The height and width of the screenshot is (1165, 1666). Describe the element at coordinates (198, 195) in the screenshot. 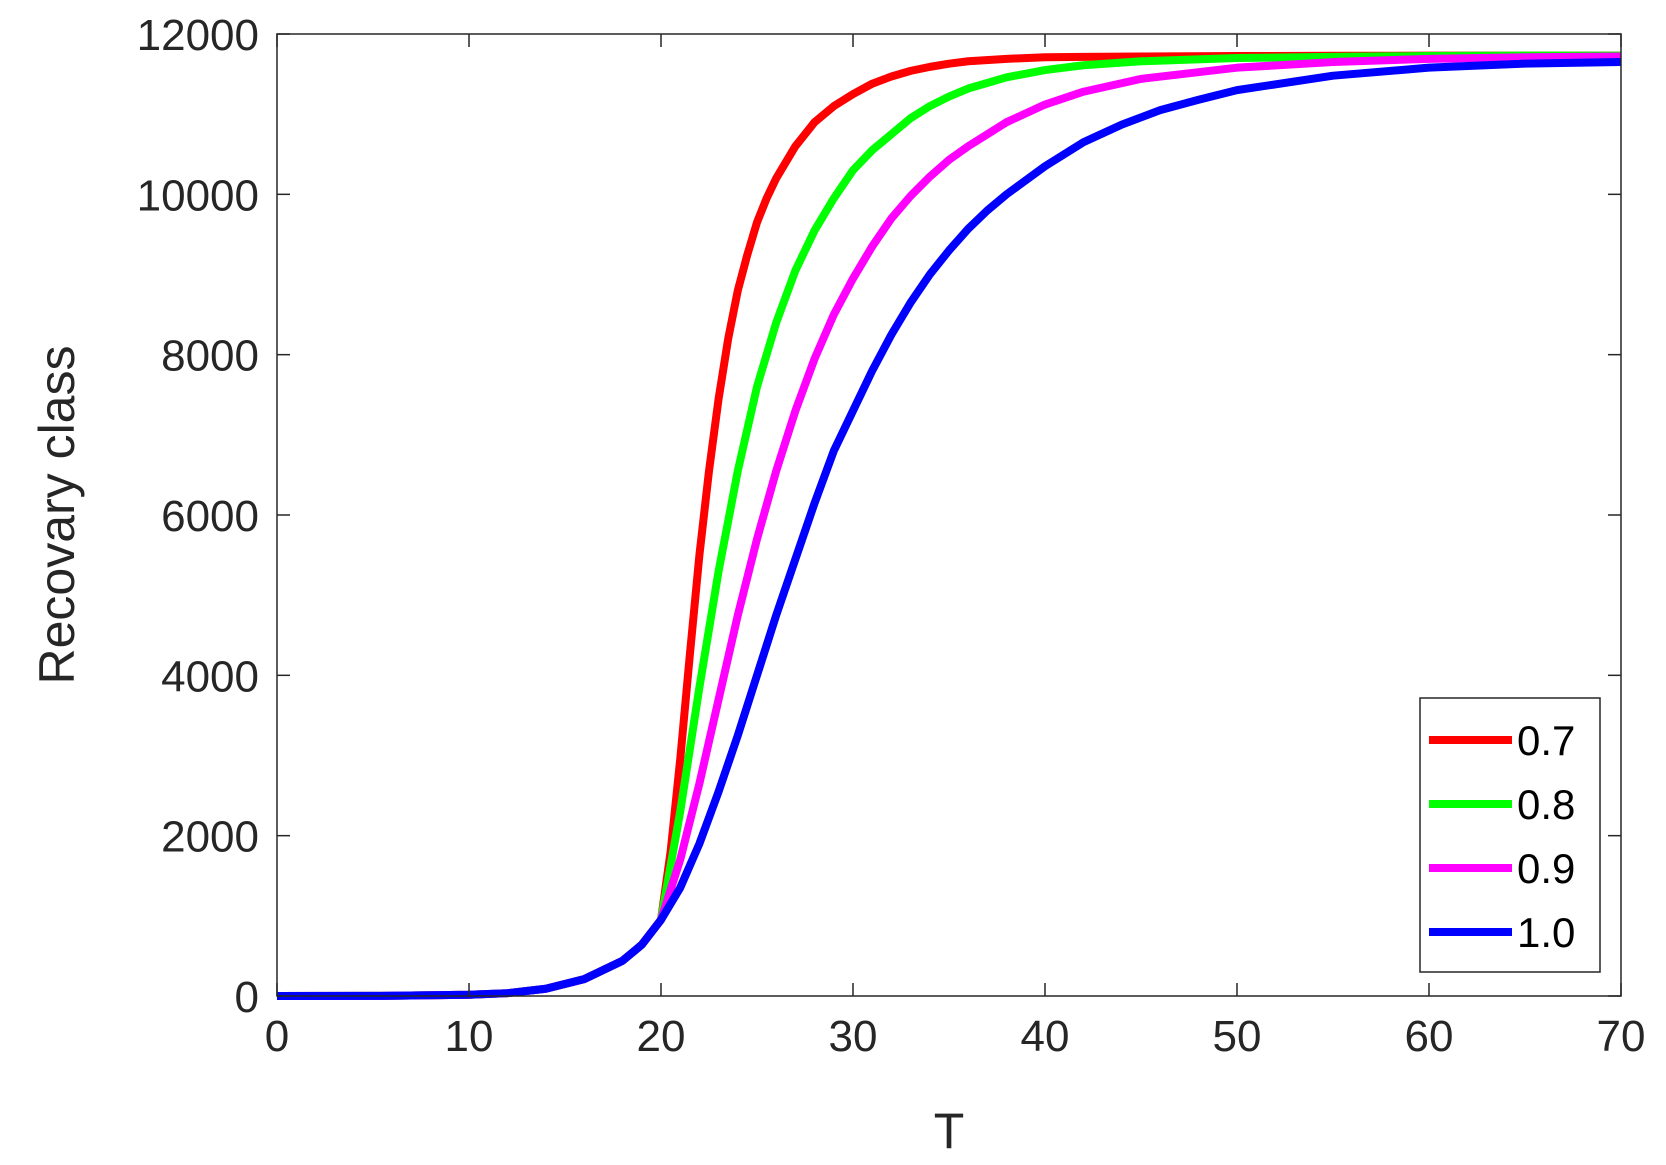

I see `y-tick-label: 10000` at that location.